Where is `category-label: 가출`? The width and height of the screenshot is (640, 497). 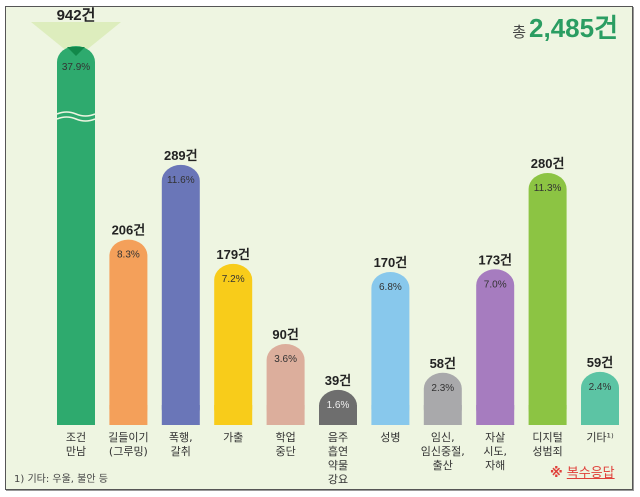 category-label: 가출 is located at coordinates (233, 437).